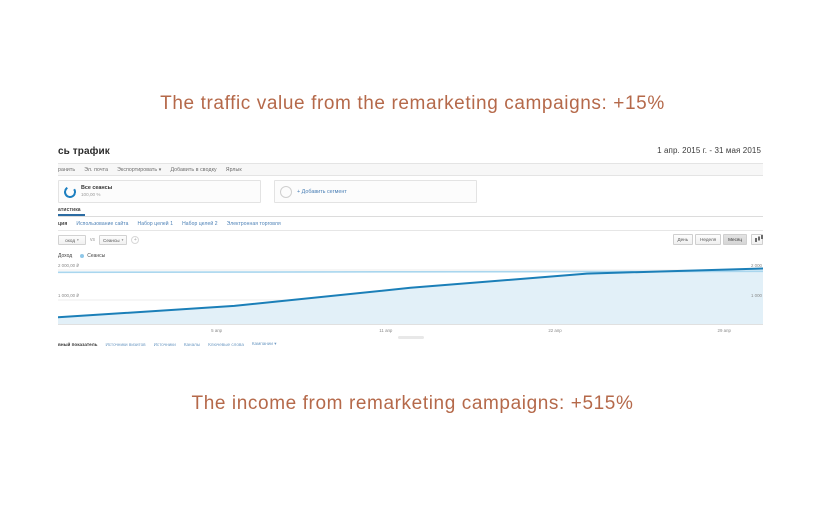 The height and width of the screenshot is (525, 825). What do you see at coordinates (92, 240) in the screenshot?
I see `metric-vs-label: vs` at bounding box center [92, 240].